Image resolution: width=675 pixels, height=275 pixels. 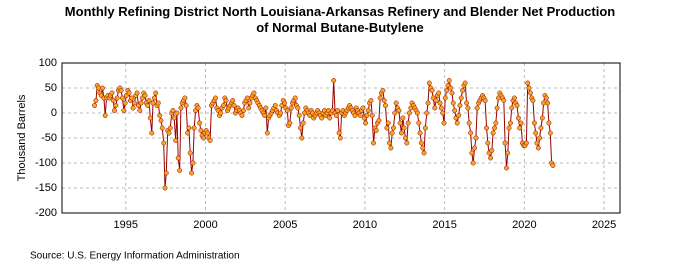 What do you see at coordinates (48, 63) in the screenshot?
I see `y-tick-label: 100` at bounding box center [48, 63].